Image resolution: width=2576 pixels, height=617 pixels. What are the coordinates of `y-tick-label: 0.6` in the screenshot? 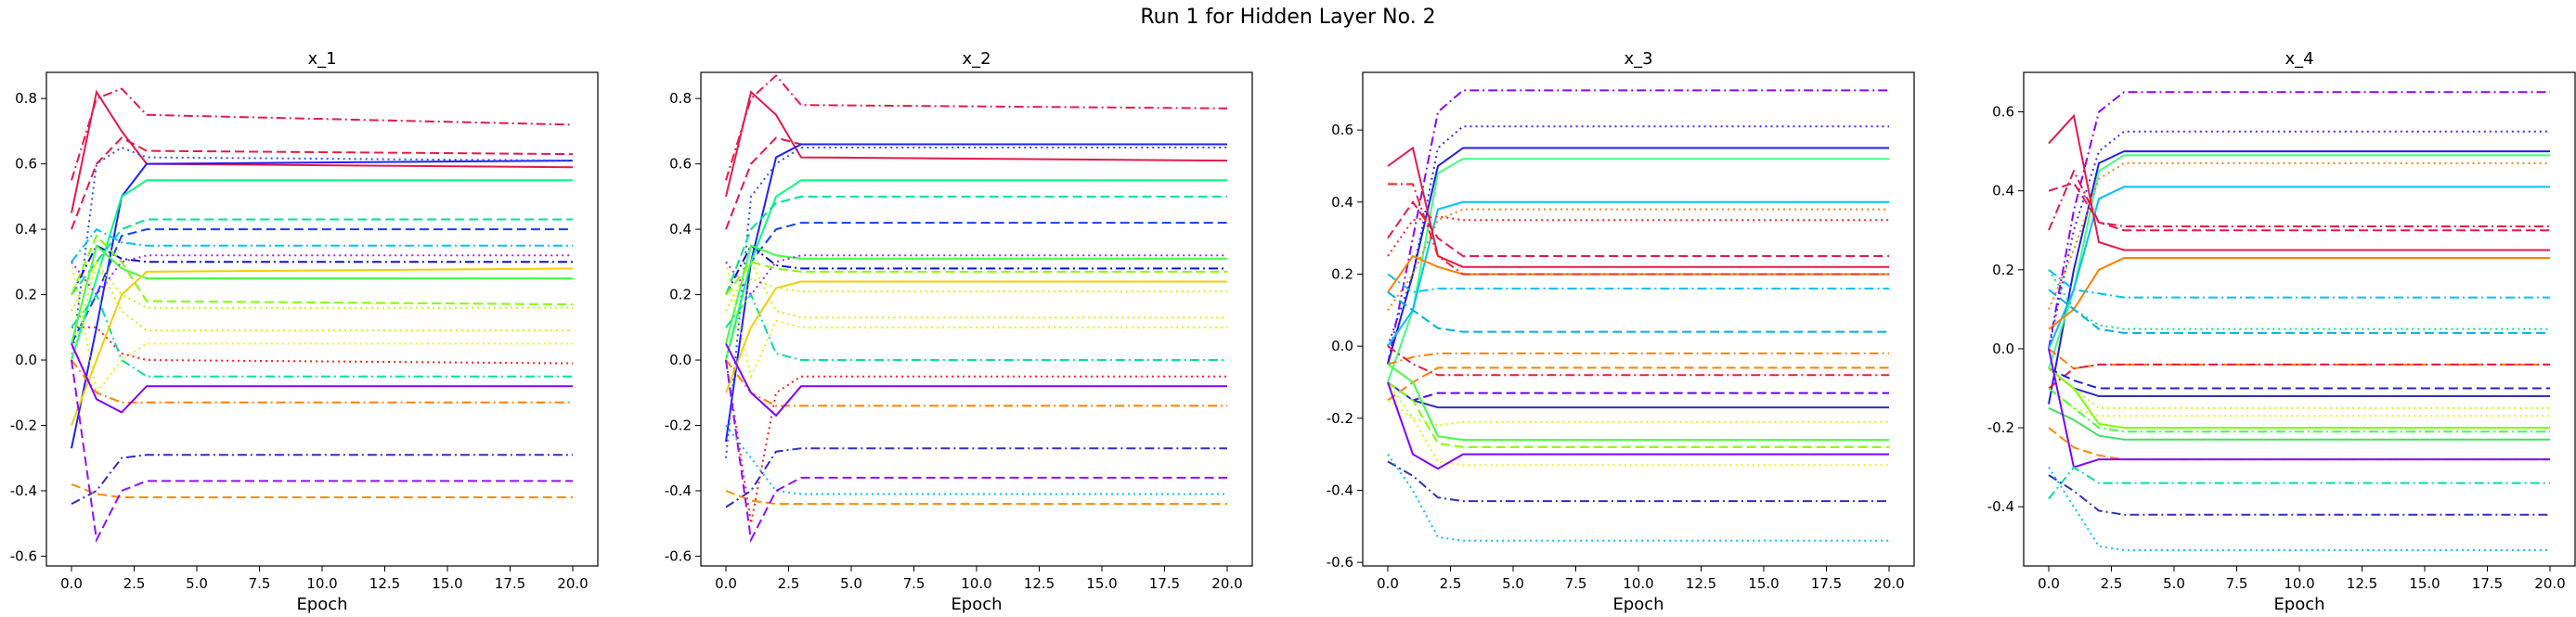 It's located at (26, 164).